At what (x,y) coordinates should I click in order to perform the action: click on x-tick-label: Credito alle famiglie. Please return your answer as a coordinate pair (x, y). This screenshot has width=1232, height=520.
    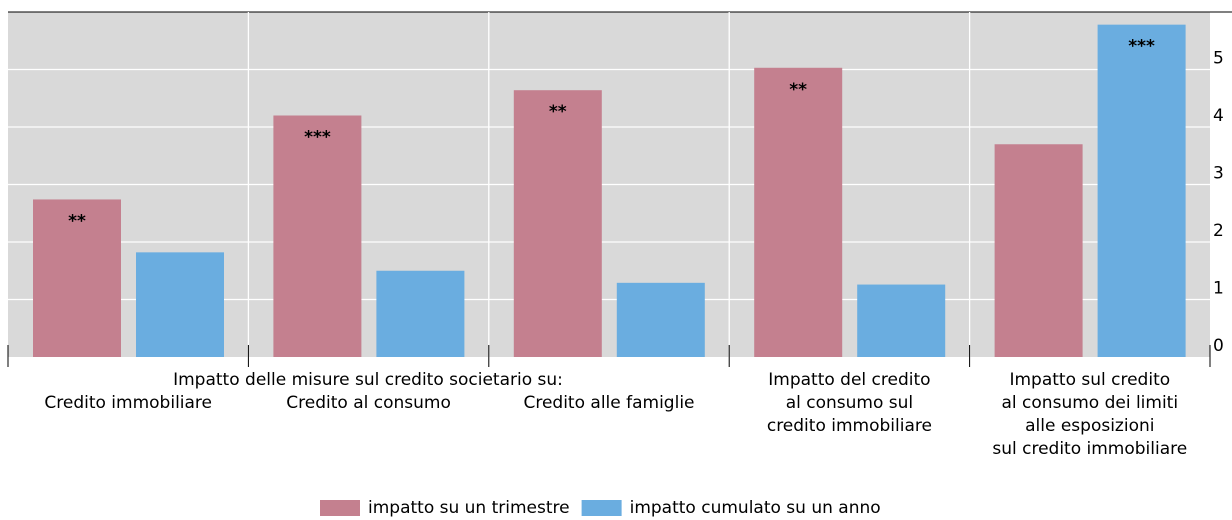
    Looking at the image, I should click on (608, 403).